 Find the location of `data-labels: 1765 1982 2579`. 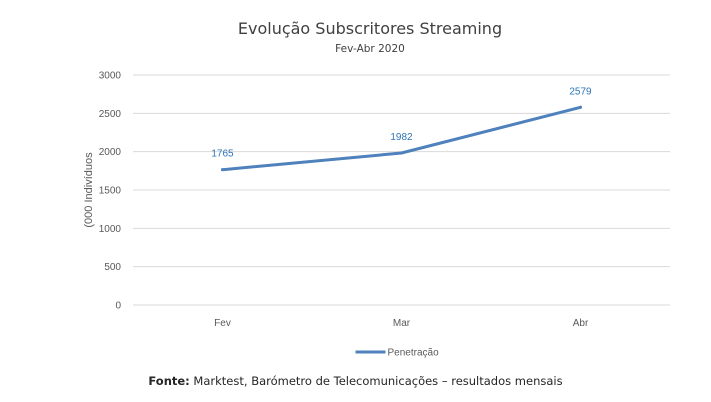

data-labels: 1765 1982 2579 is located at coordinates (401, 122).